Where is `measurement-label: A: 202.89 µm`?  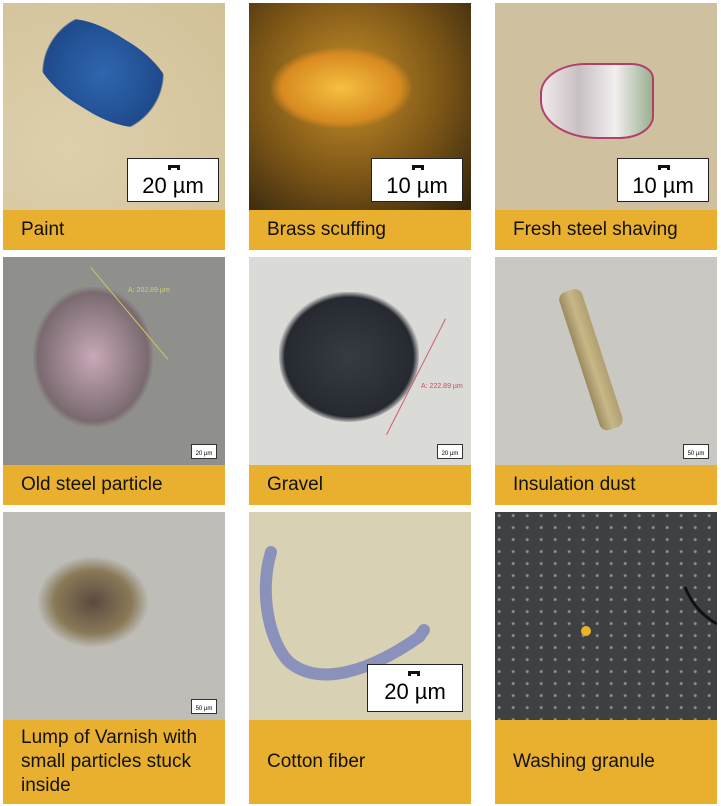 measurement-label: A: 202.89 µm is located at coordinates (149, 290).